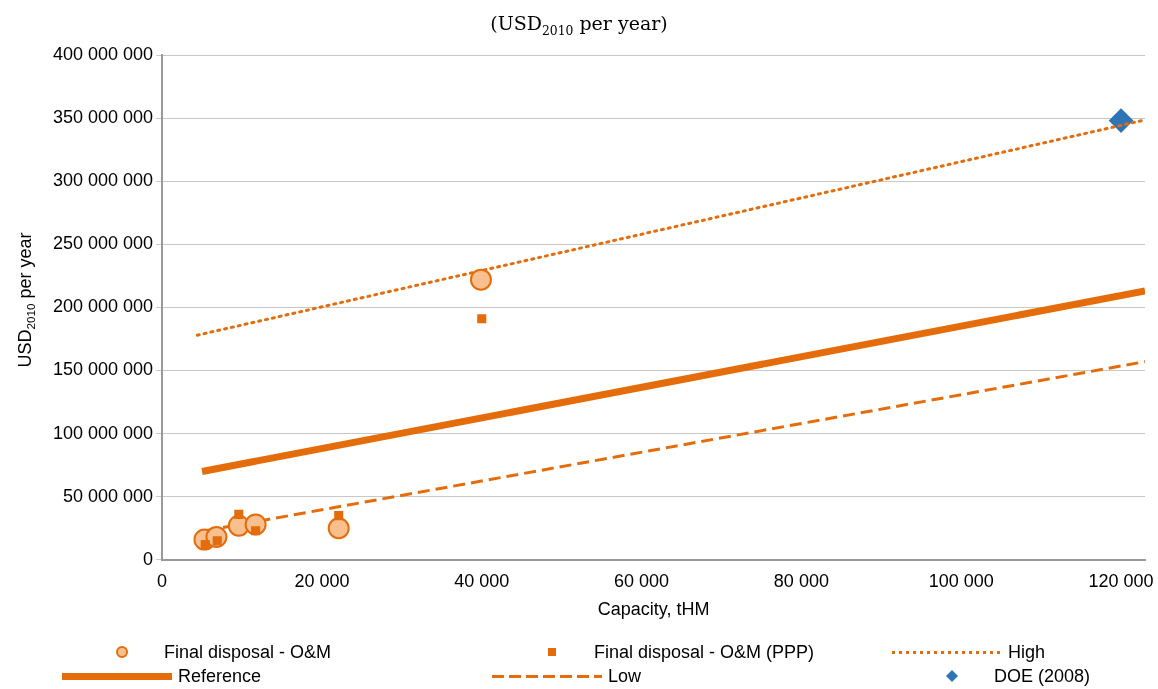 This screenshot has height=689, width=1158. I want to click on x-tick-label: 60 000, so click(642, 580).